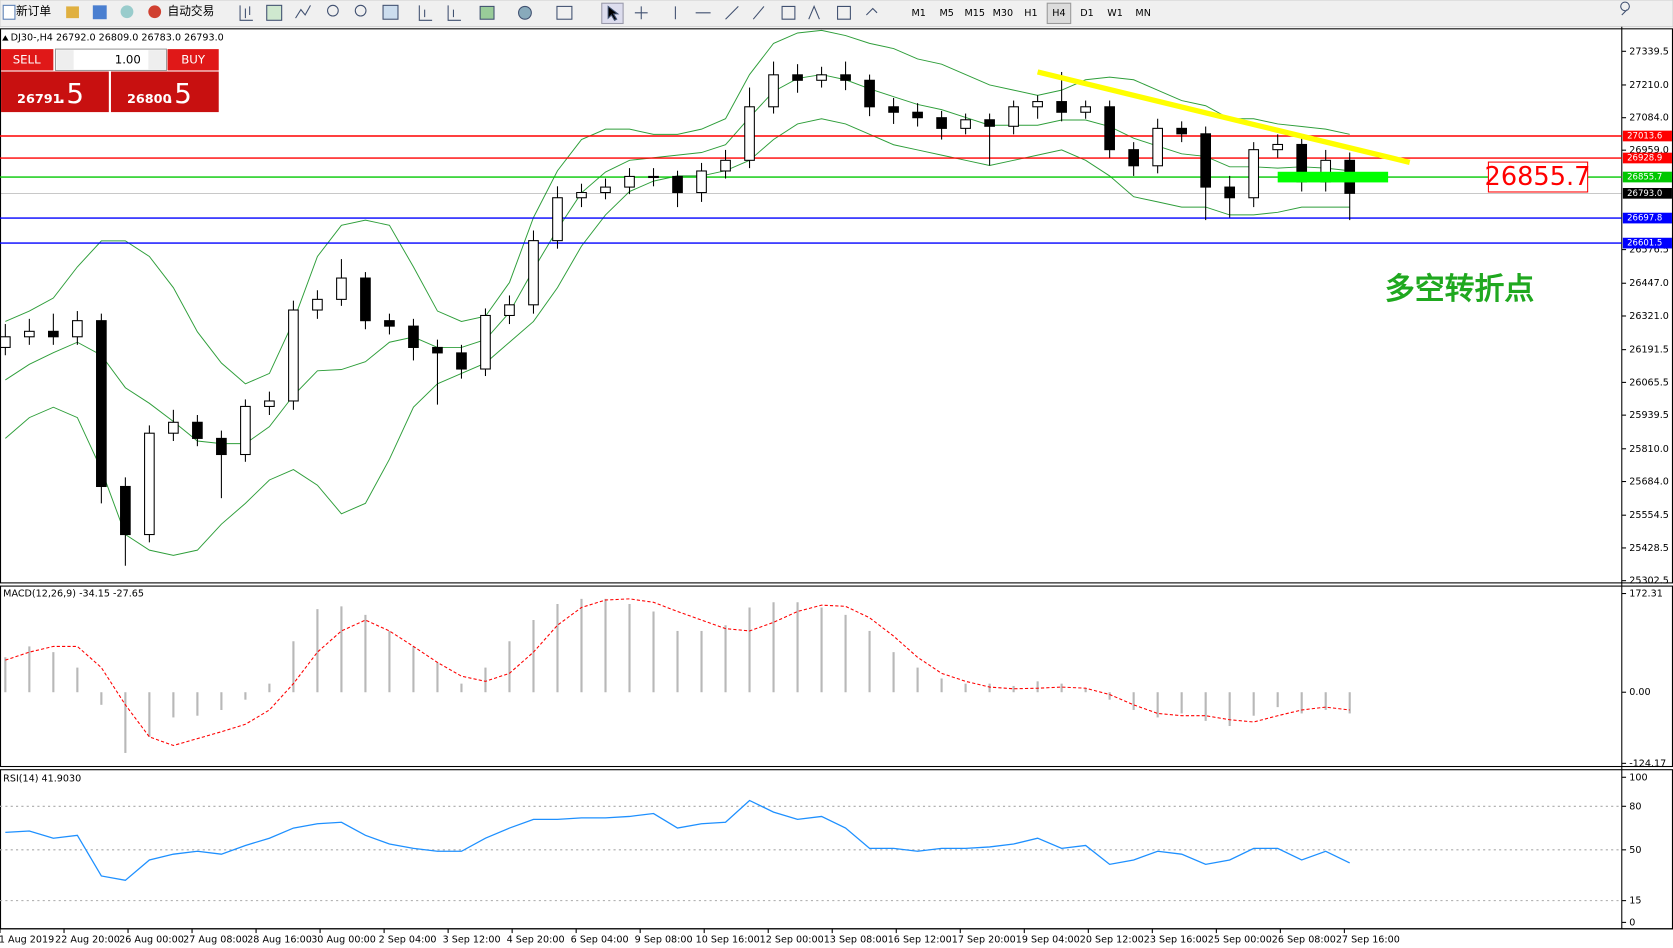  I want to click on annotation: 多空转折点, so click(1459, 289).